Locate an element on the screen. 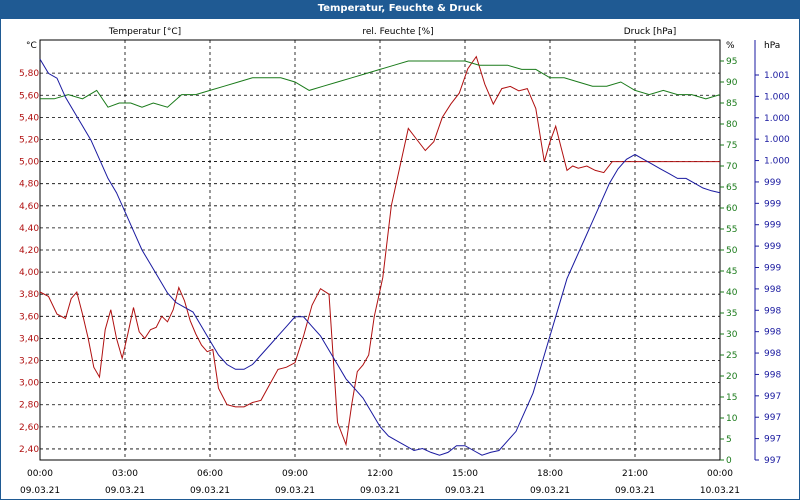 Image resolution: width=800 pixels, height=500 pixels. window-title: Temperatur, Feuchte & Druck is located at coordinates (400, 9).